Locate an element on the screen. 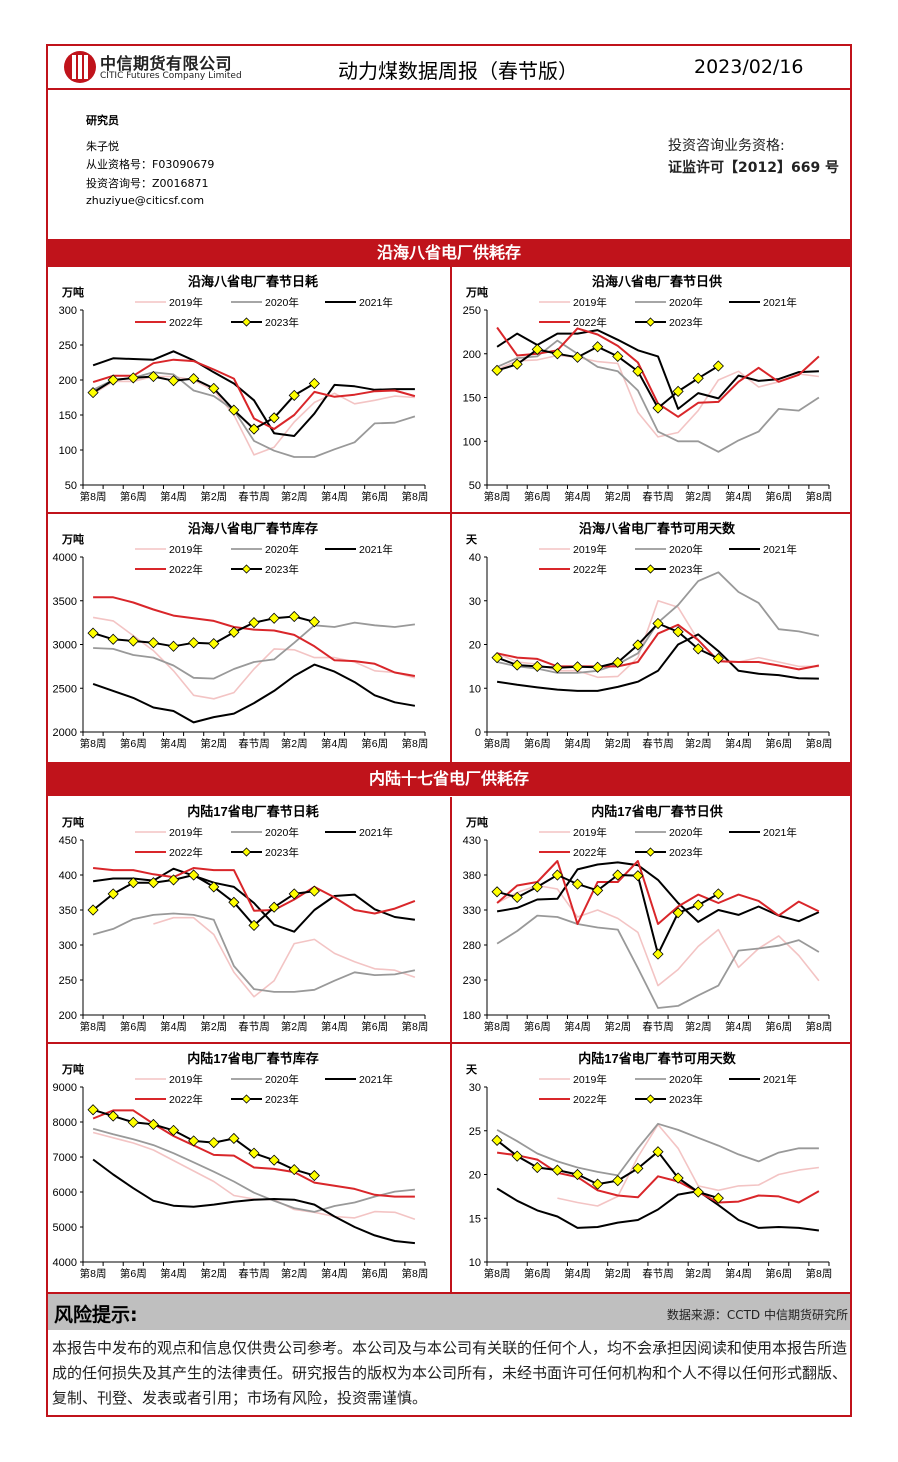 Image resolution: width=898 pixels, height=1462 pixels. y-tick-label: 7000 is located at coordinates (65, 1158).